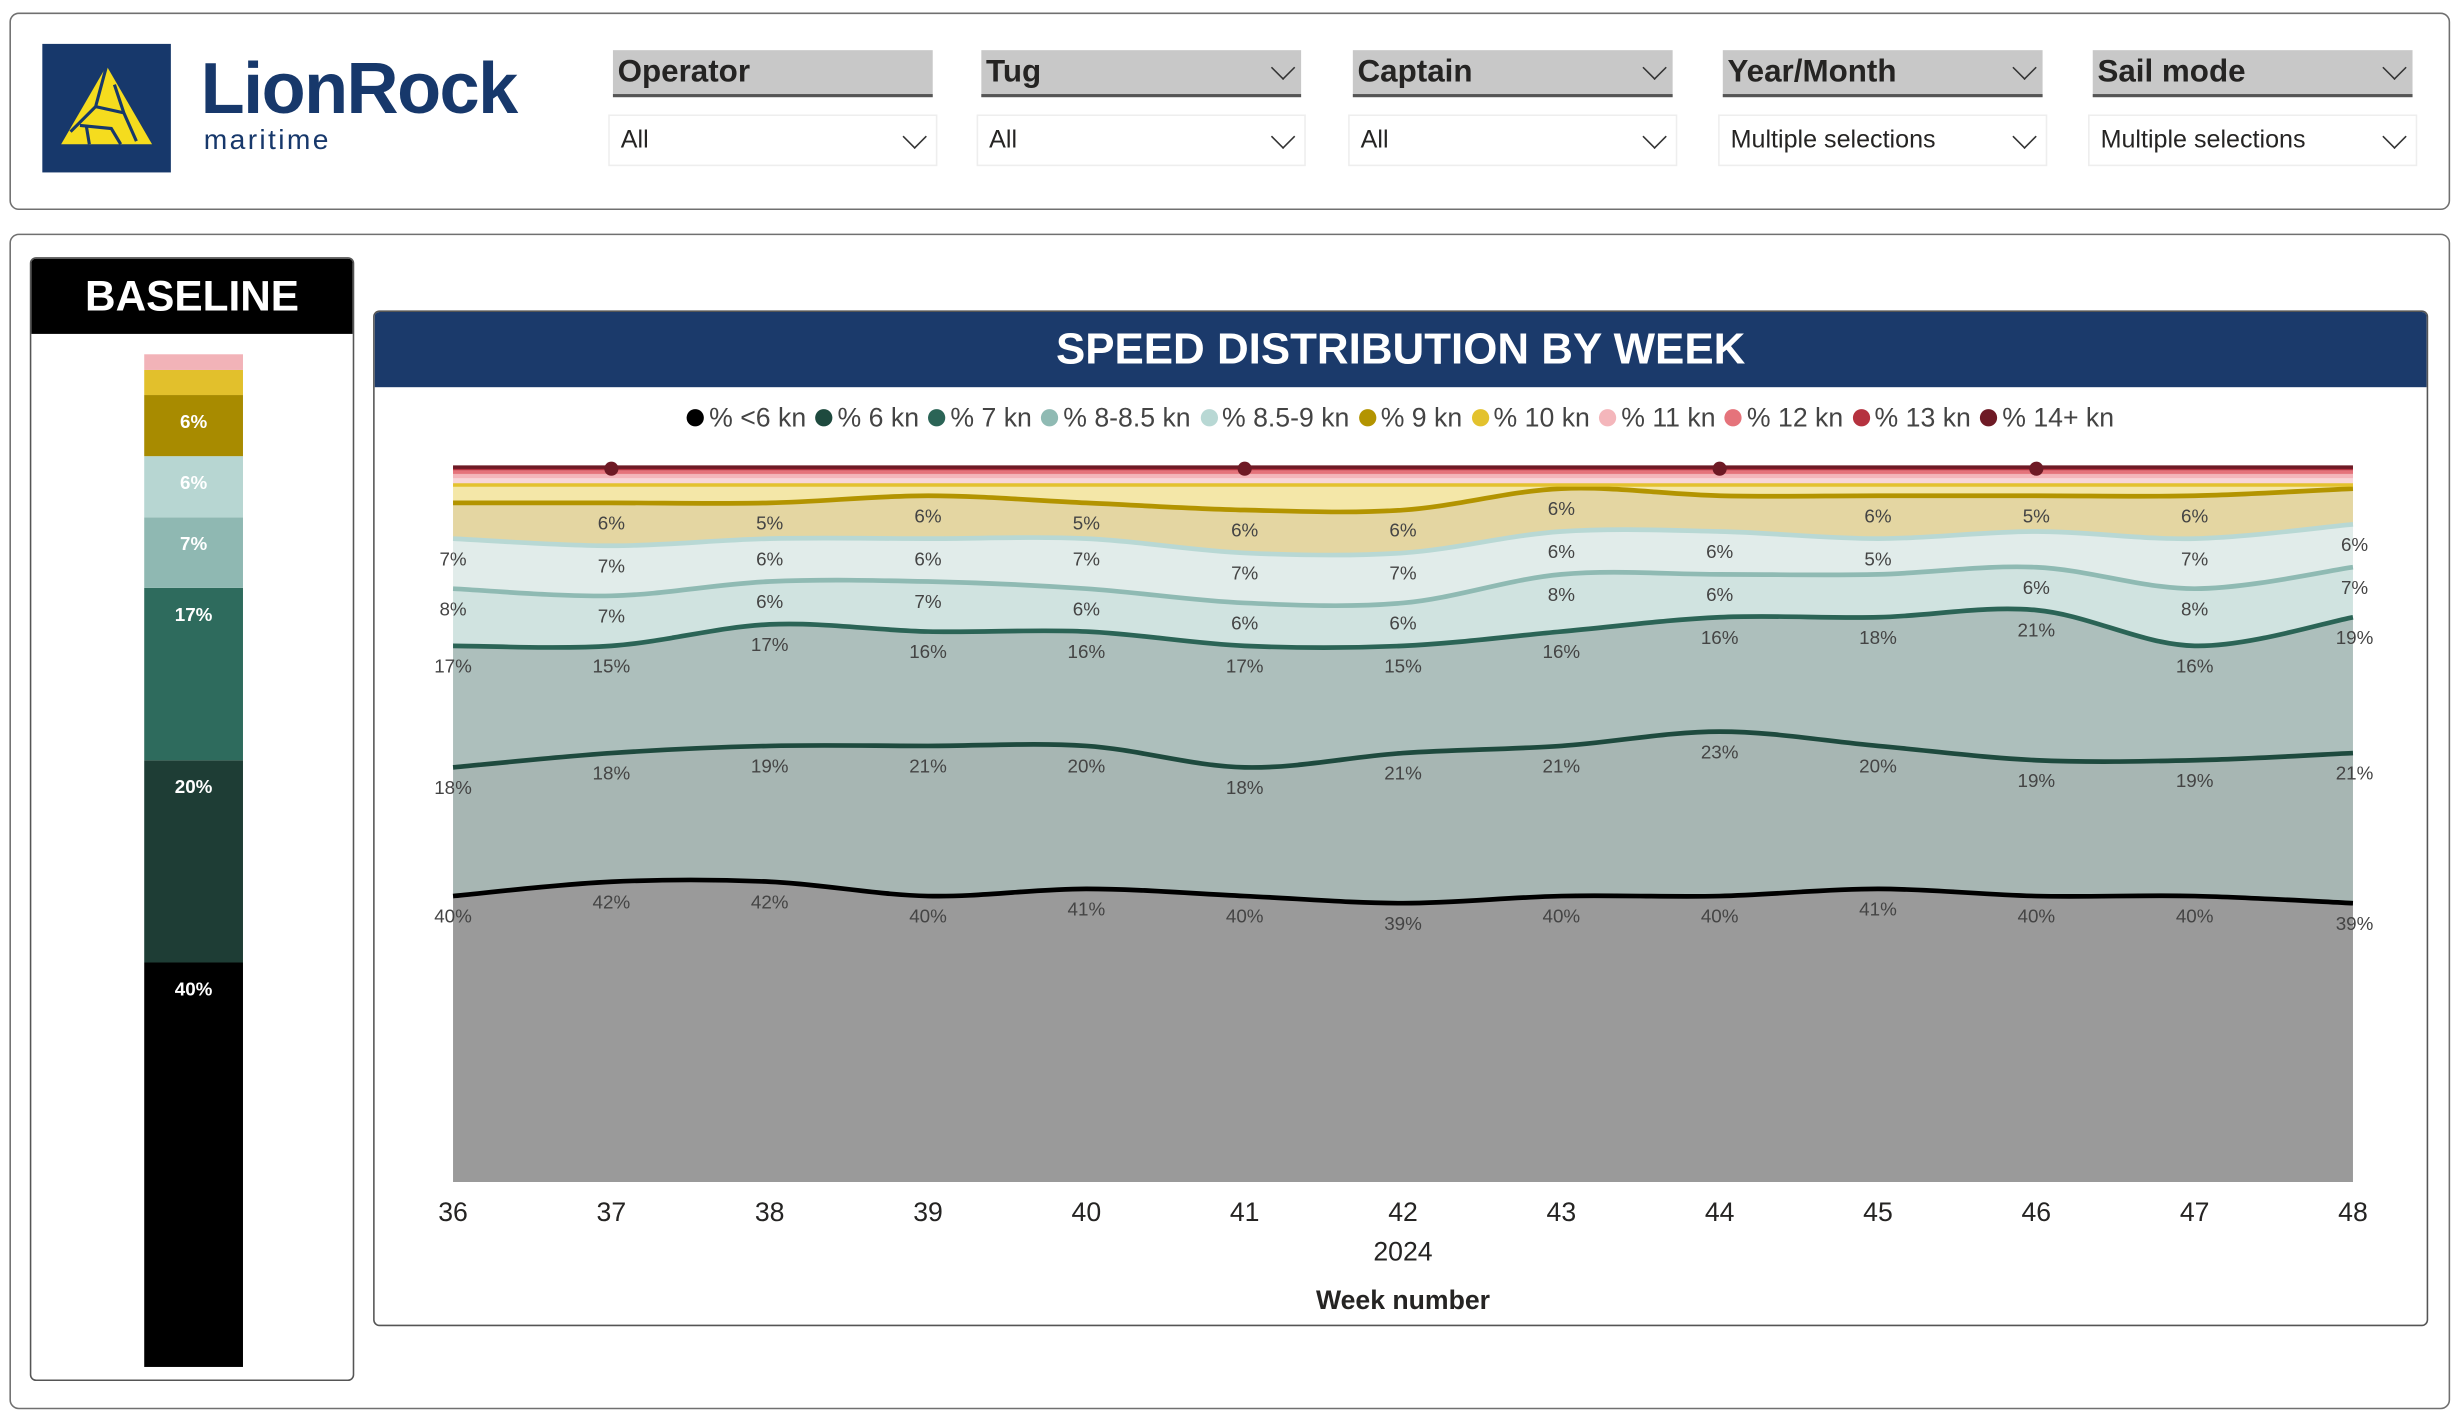 The width and height of the screenshot is (2458, 1420). Describe the element at coordinates (1400, 349) in the screenshot. I see `chart-title: SPEED DISTRIBUTION BY WEEK` at that location.